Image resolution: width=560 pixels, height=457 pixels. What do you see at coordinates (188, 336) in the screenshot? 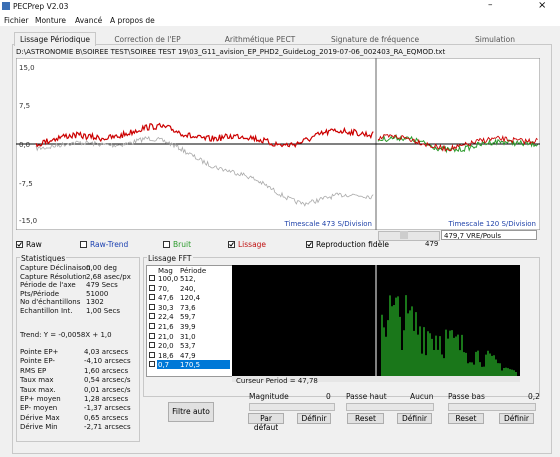
I see `period: 31,0` at bounding box center [188, 336].